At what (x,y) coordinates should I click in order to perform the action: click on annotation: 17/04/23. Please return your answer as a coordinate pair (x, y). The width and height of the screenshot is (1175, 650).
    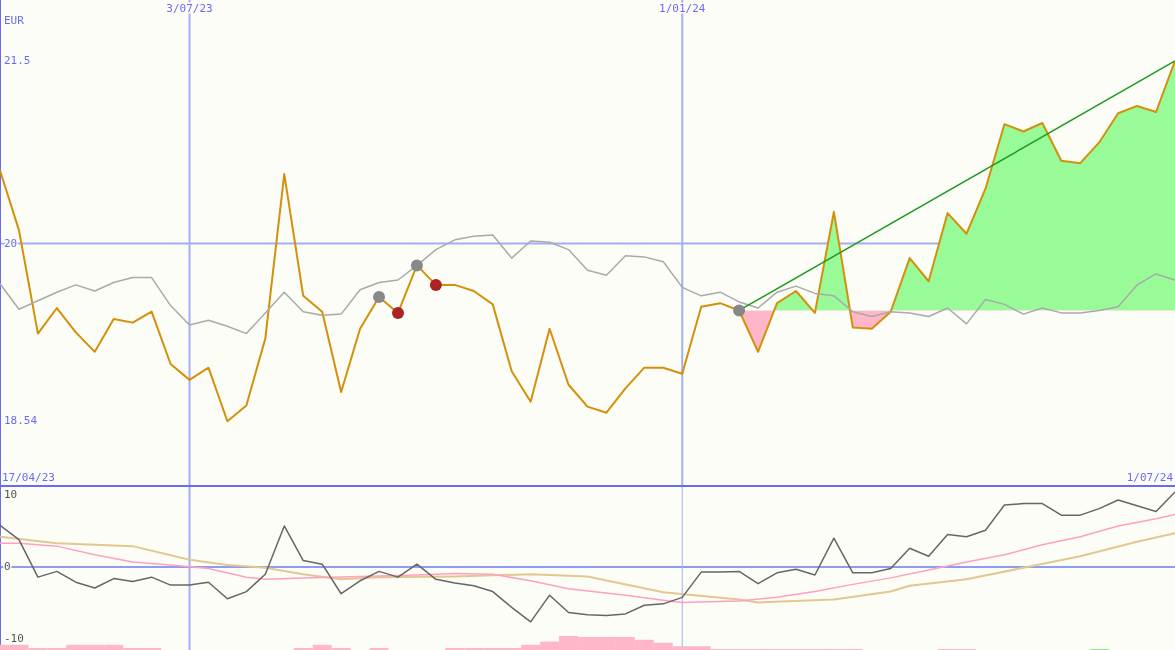
    Looking at the image, I should click on (28, 477).